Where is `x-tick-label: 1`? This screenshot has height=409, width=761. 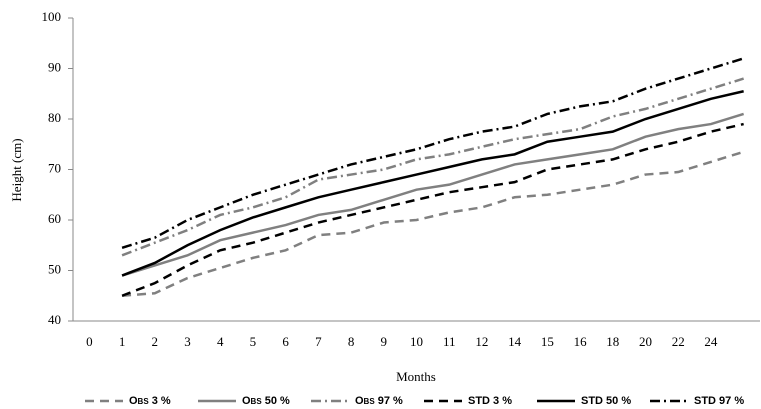
x-tick-label: 1 is located at coordinates (122, 341).